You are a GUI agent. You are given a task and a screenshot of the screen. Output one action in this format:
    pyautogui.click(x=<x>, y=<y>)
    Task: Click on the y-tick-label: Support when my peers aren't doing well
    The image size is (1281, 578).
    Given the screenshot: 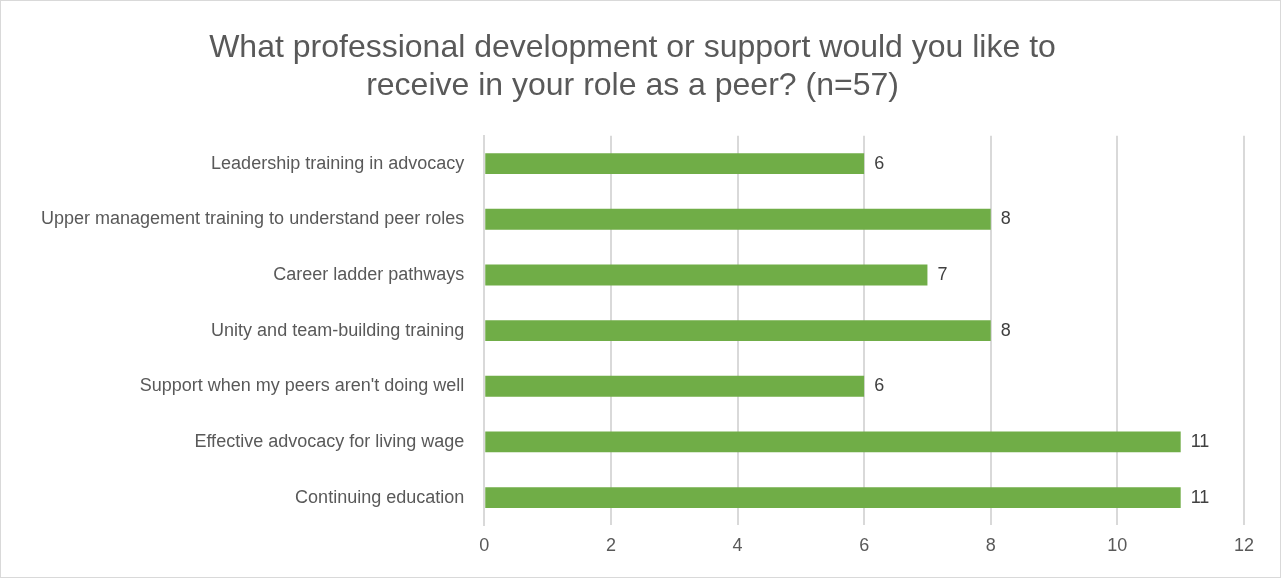 What is the action you would take?
    pyautogui.click(x=302, y=385)
    